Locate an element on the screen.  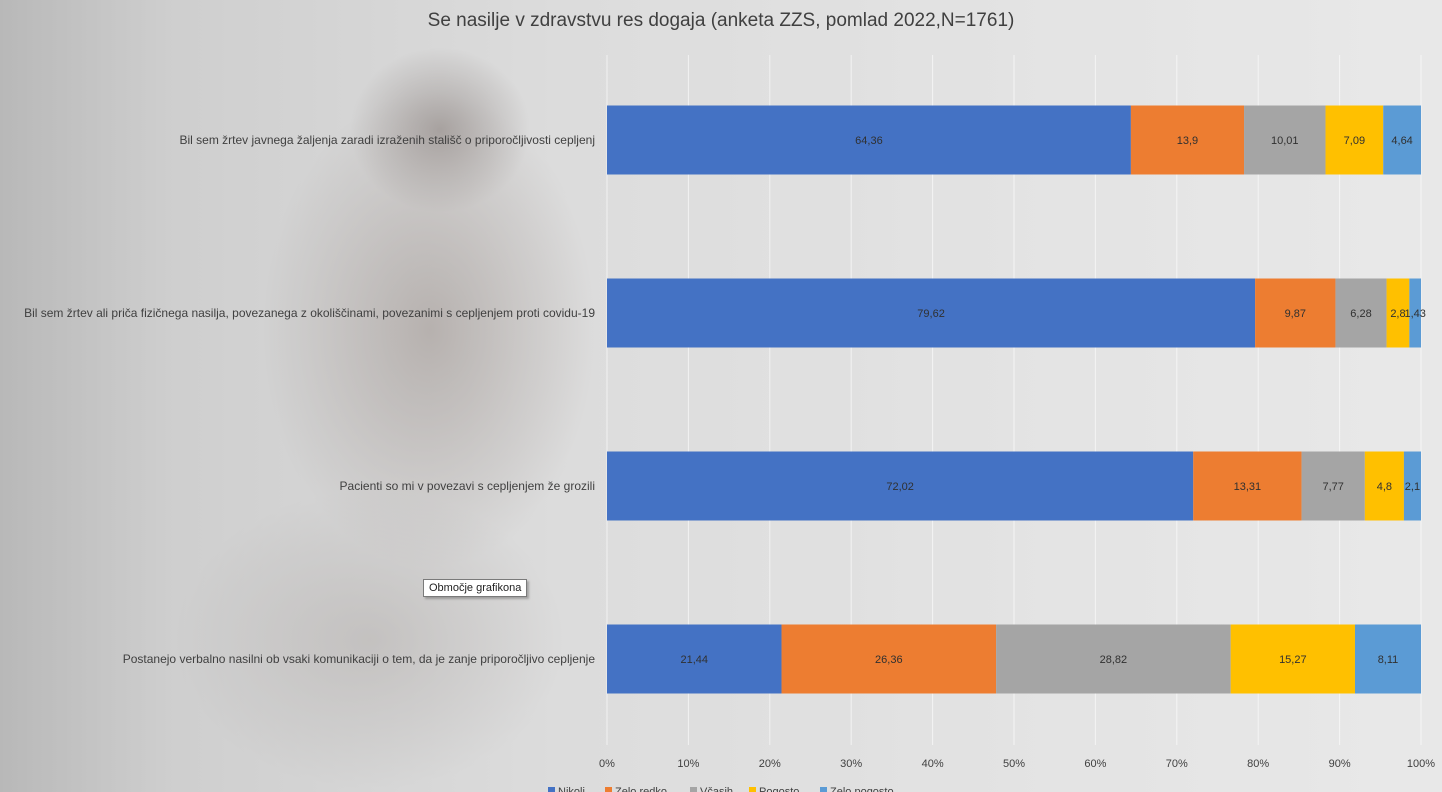
data-label: 9,87 is located at coordinates (1295, 314).